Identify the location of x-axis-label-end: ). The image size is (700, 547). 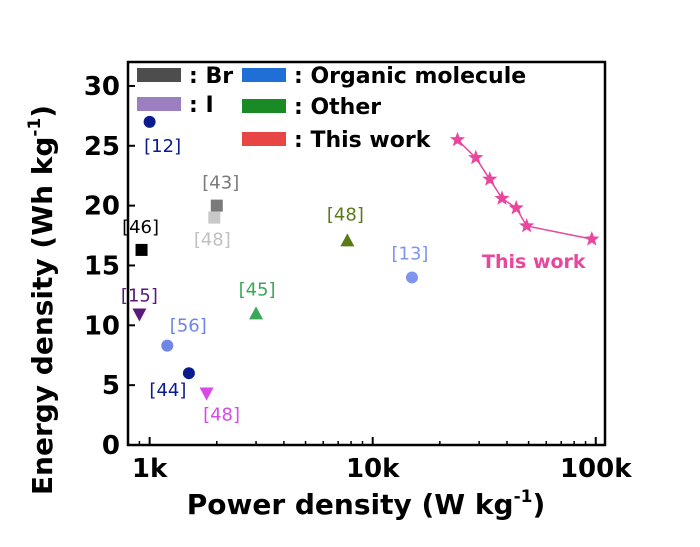
(538, 504).